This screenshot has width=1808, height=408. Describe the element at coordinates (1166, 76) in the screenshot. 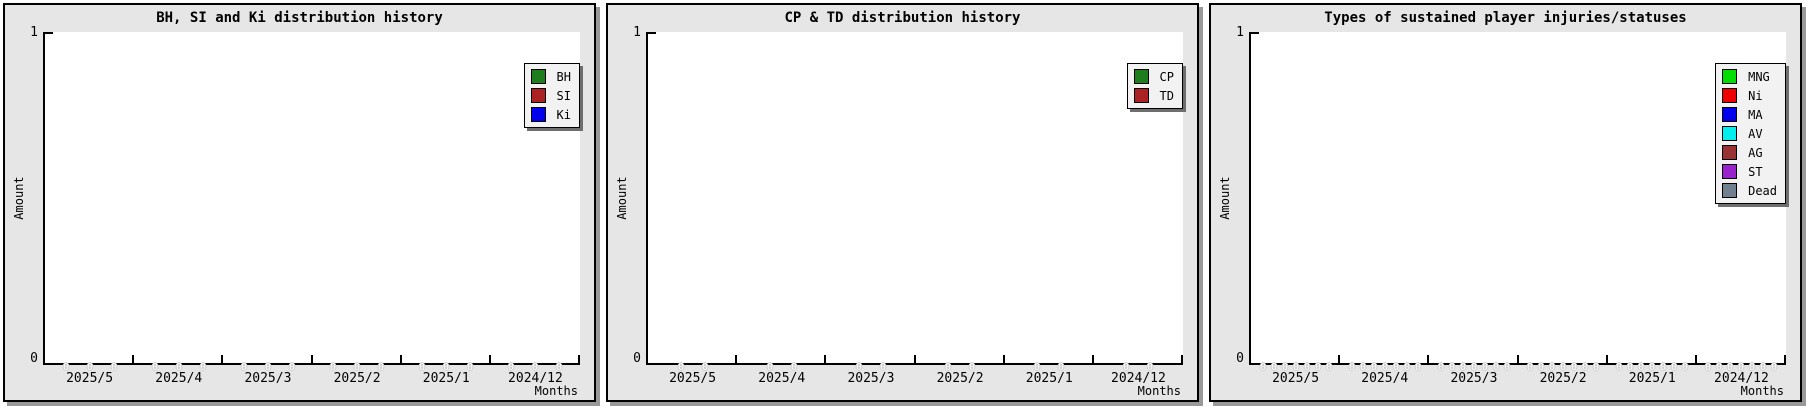

I see `legend-series-label: CP` at that location.